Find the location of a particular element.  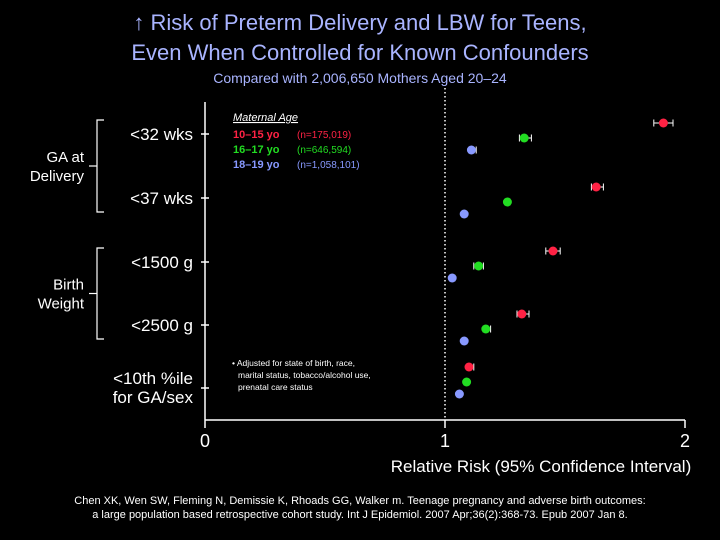

group-label: Delivery is located at coordinates (57, 176).